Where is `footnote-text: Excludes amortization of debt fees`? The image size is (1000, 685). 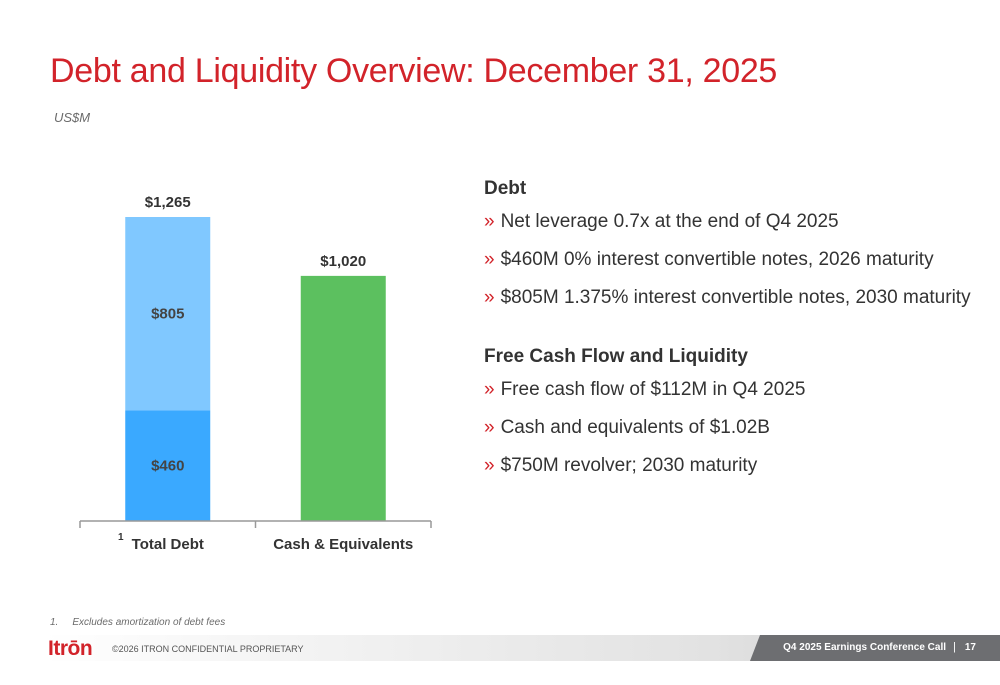 footnote-text: Excludes amortization of debt fees is located at coordinates (149, 622).